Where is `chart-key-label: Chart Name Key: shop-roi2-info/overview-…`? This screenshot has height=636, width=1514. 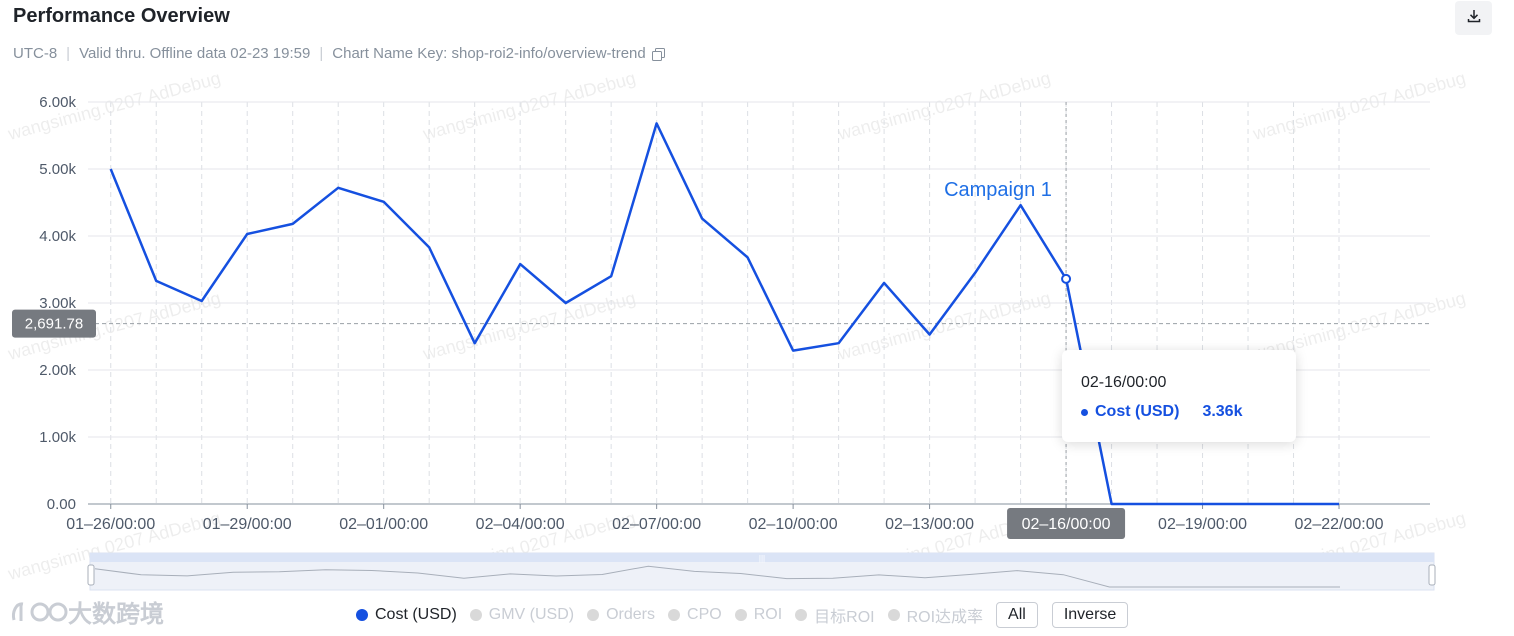 chart-key-label: Chart Name Key: shop-roi2-info/overview-… is located at coordinates (489, 53).